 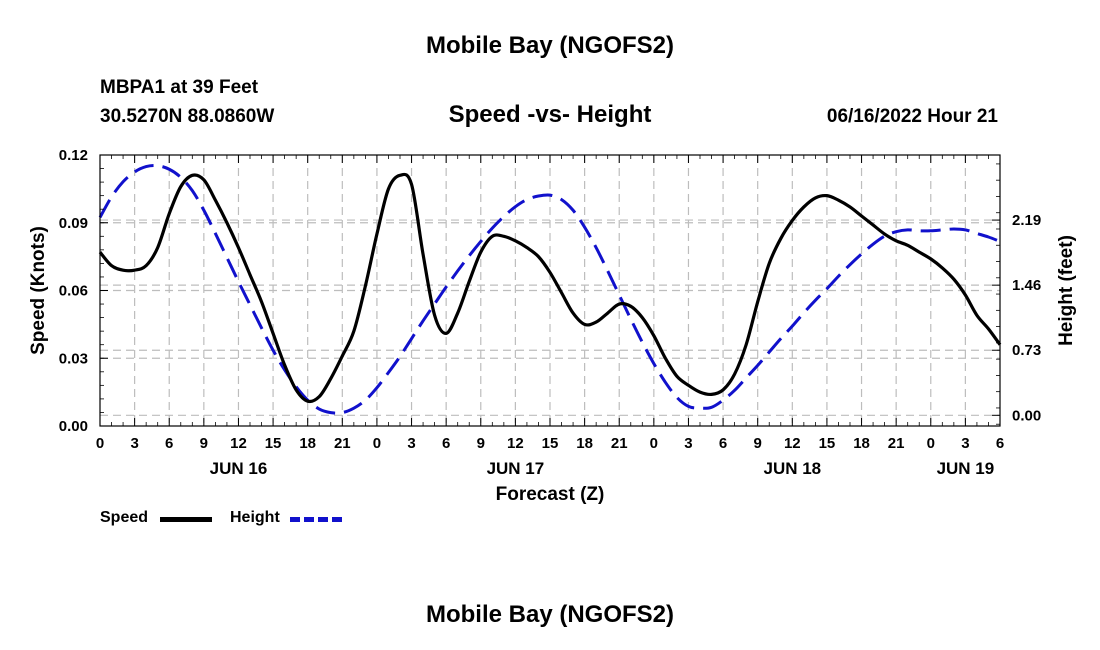 I want to click on bottom-title: Mobile Bay (NGOFS2), so click(x=550, y=614).